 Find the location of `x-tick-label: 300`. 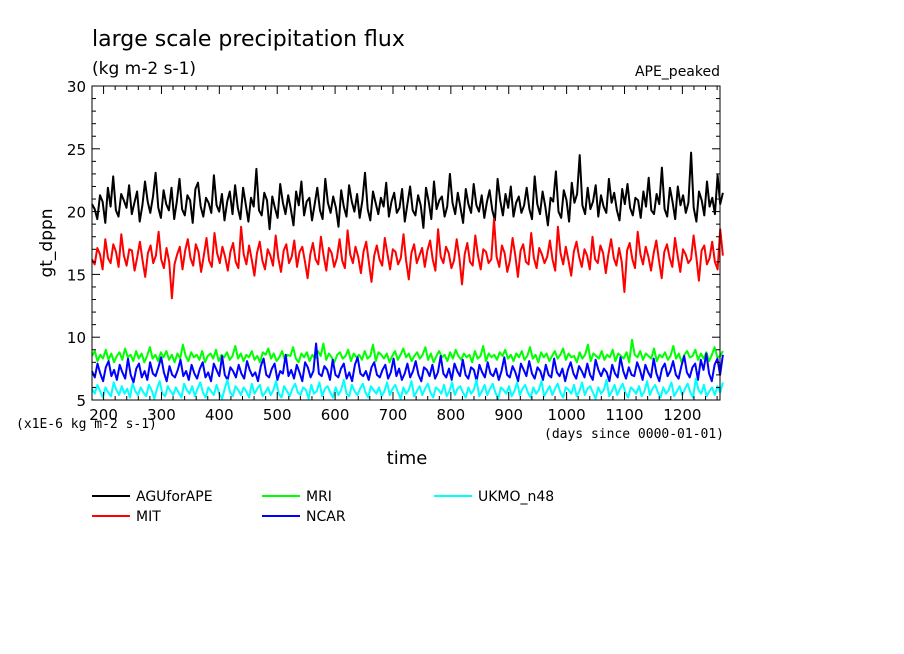

x-tick-label: 300 is located at coordinates (161, 415).